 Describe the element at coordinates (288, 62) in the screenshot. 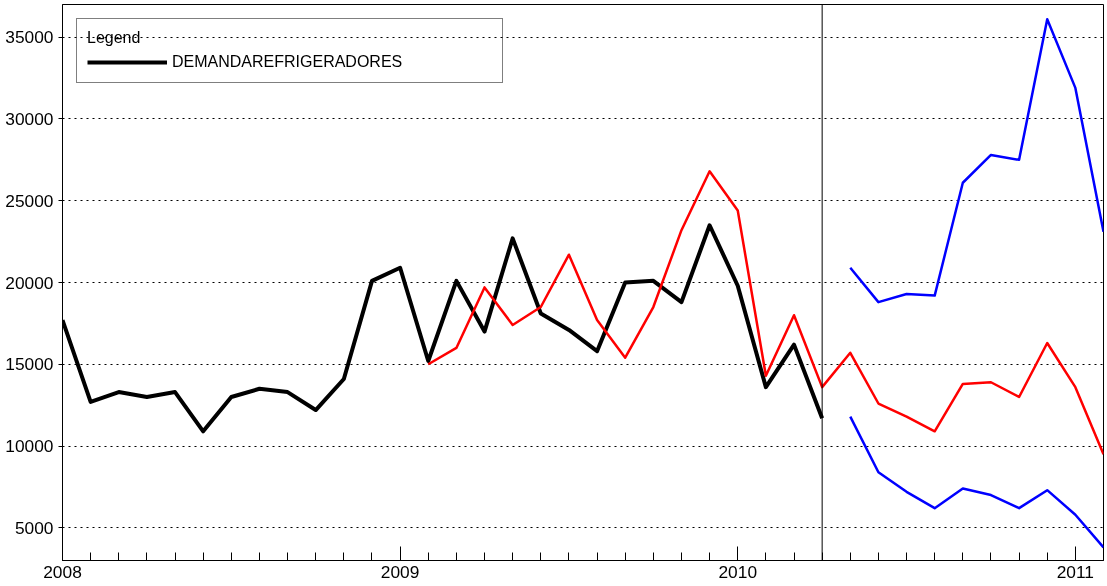

I see `legend-label: DEMANDAREFRIGERADORES` at that location.